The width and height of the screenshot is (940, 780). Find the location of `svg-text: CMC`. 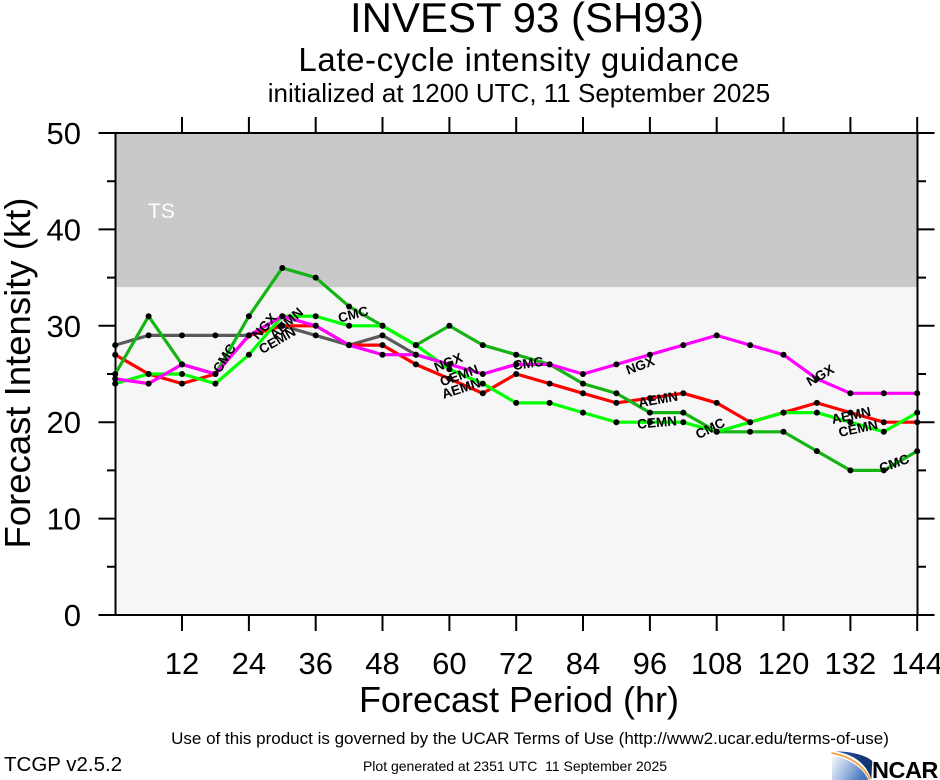

svg-text: CMC is located at coordinates (528, 363).